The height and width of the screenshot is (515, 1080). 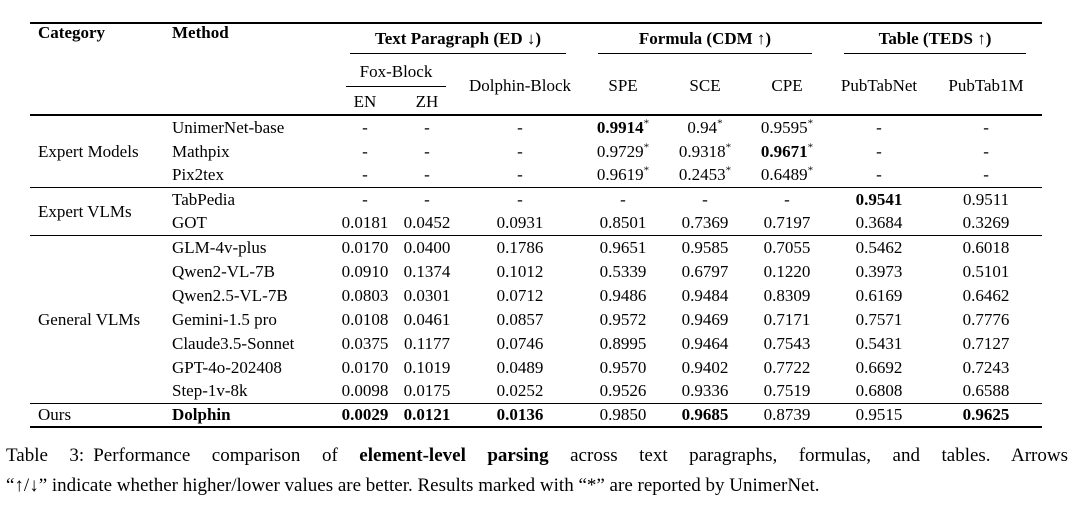 I want to click on fox-block-header-label: Fox-Block, so click(x=396, y=72).